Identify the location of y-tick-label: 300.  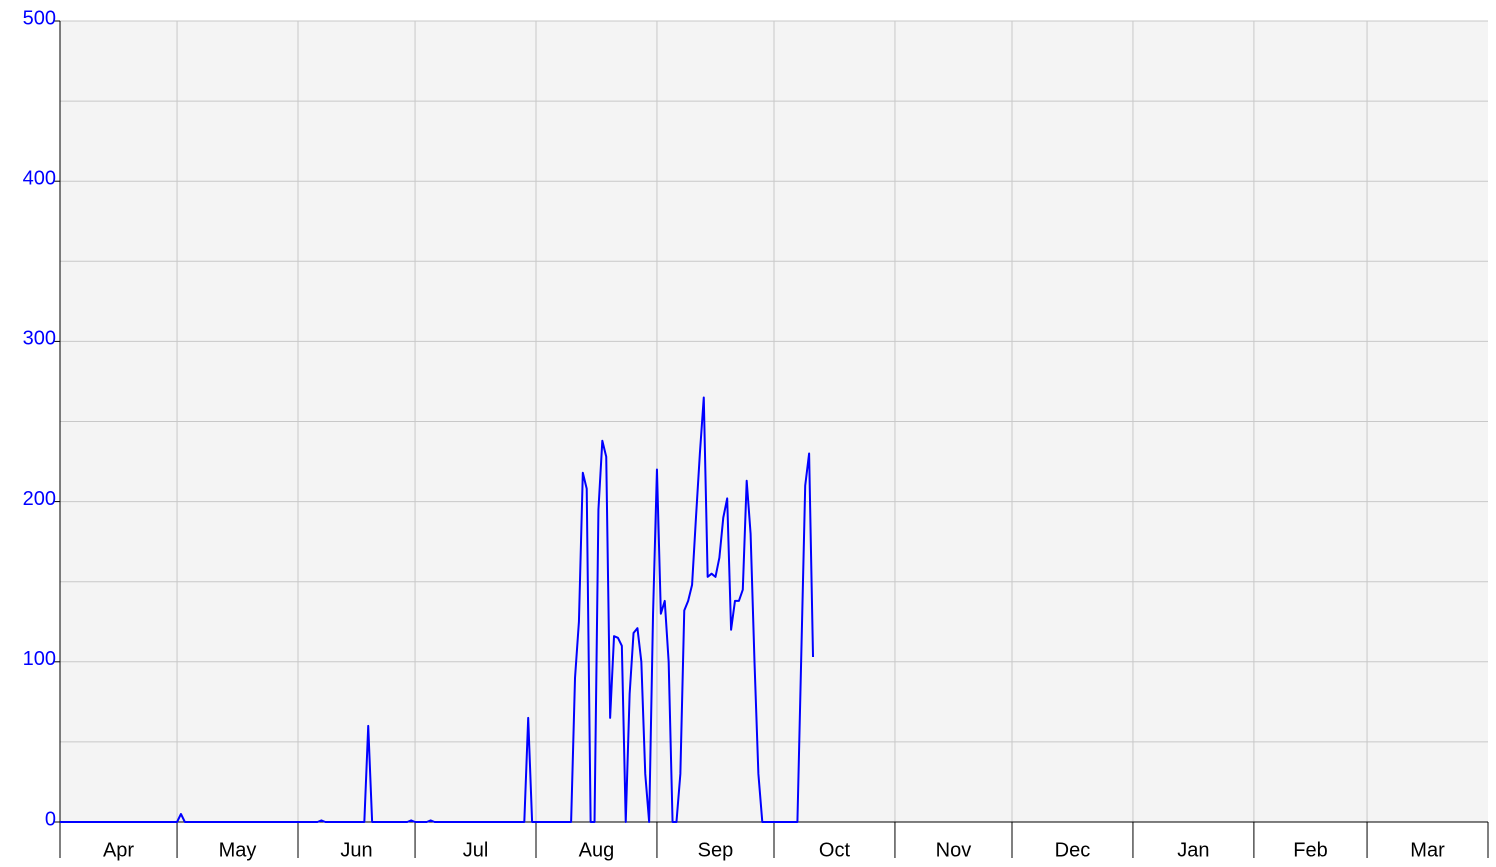
(39, 339).